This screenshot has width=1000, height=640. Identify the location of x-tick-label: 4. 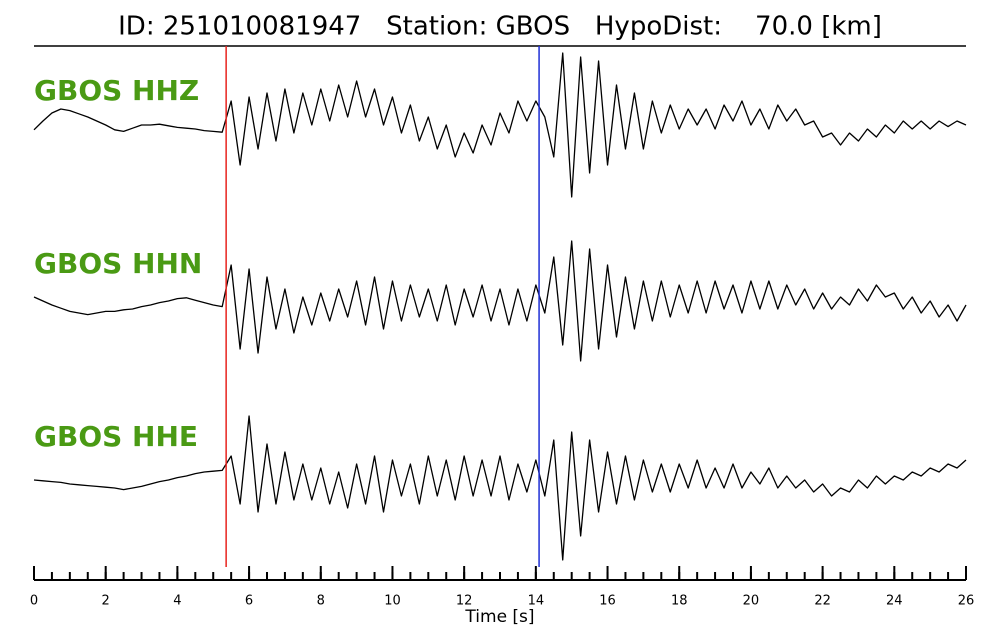
(177, 601).